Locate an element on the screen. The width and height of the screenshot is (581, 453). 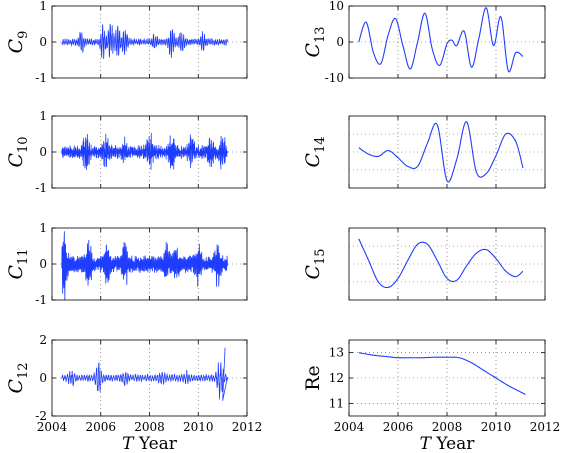
panel-Re: 2004 2006 2008 2010 2012 11 12 13 Re is located at coordinates (431, 386).